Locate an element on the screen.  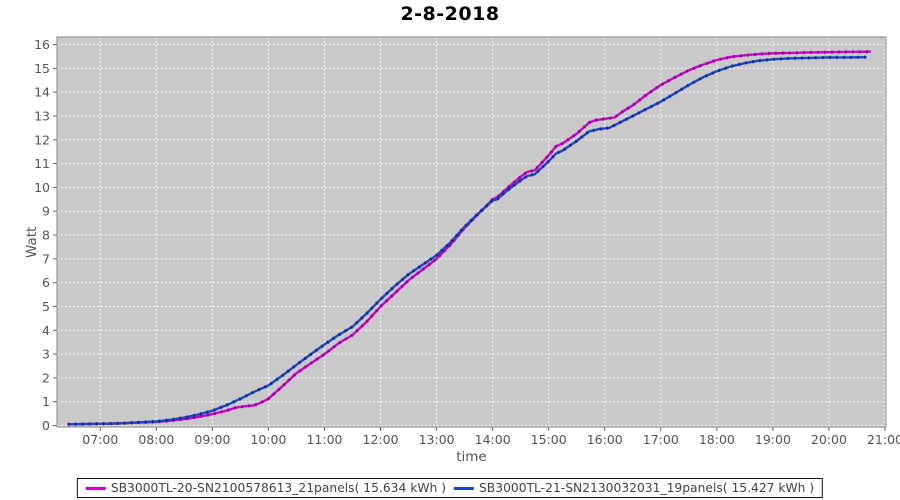
y-tick-label: 10 is located at coordinates (42, 187).